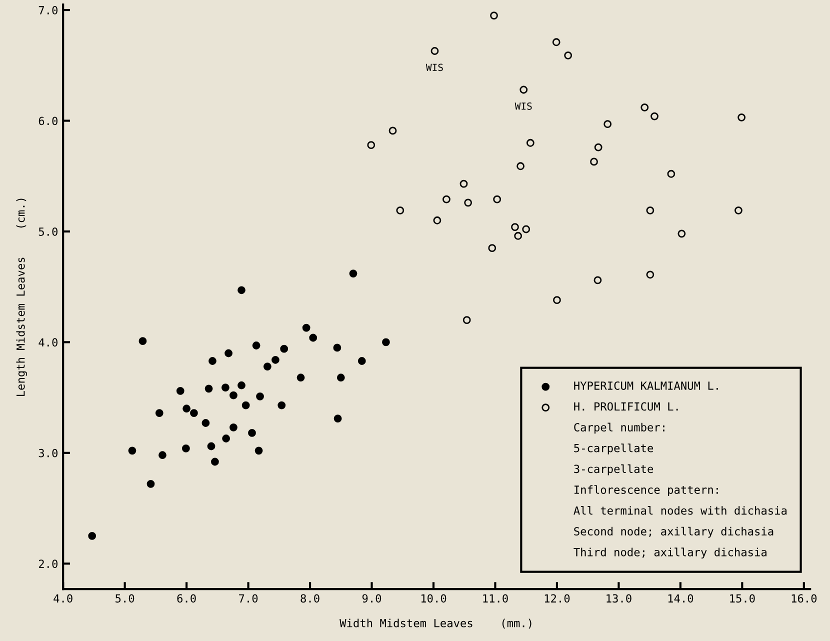 This screenshot has width=830, height=641. Describe the element at coordinates (619, 598) in the screenshot. I see `x-tick-label: 13.0` at that location.